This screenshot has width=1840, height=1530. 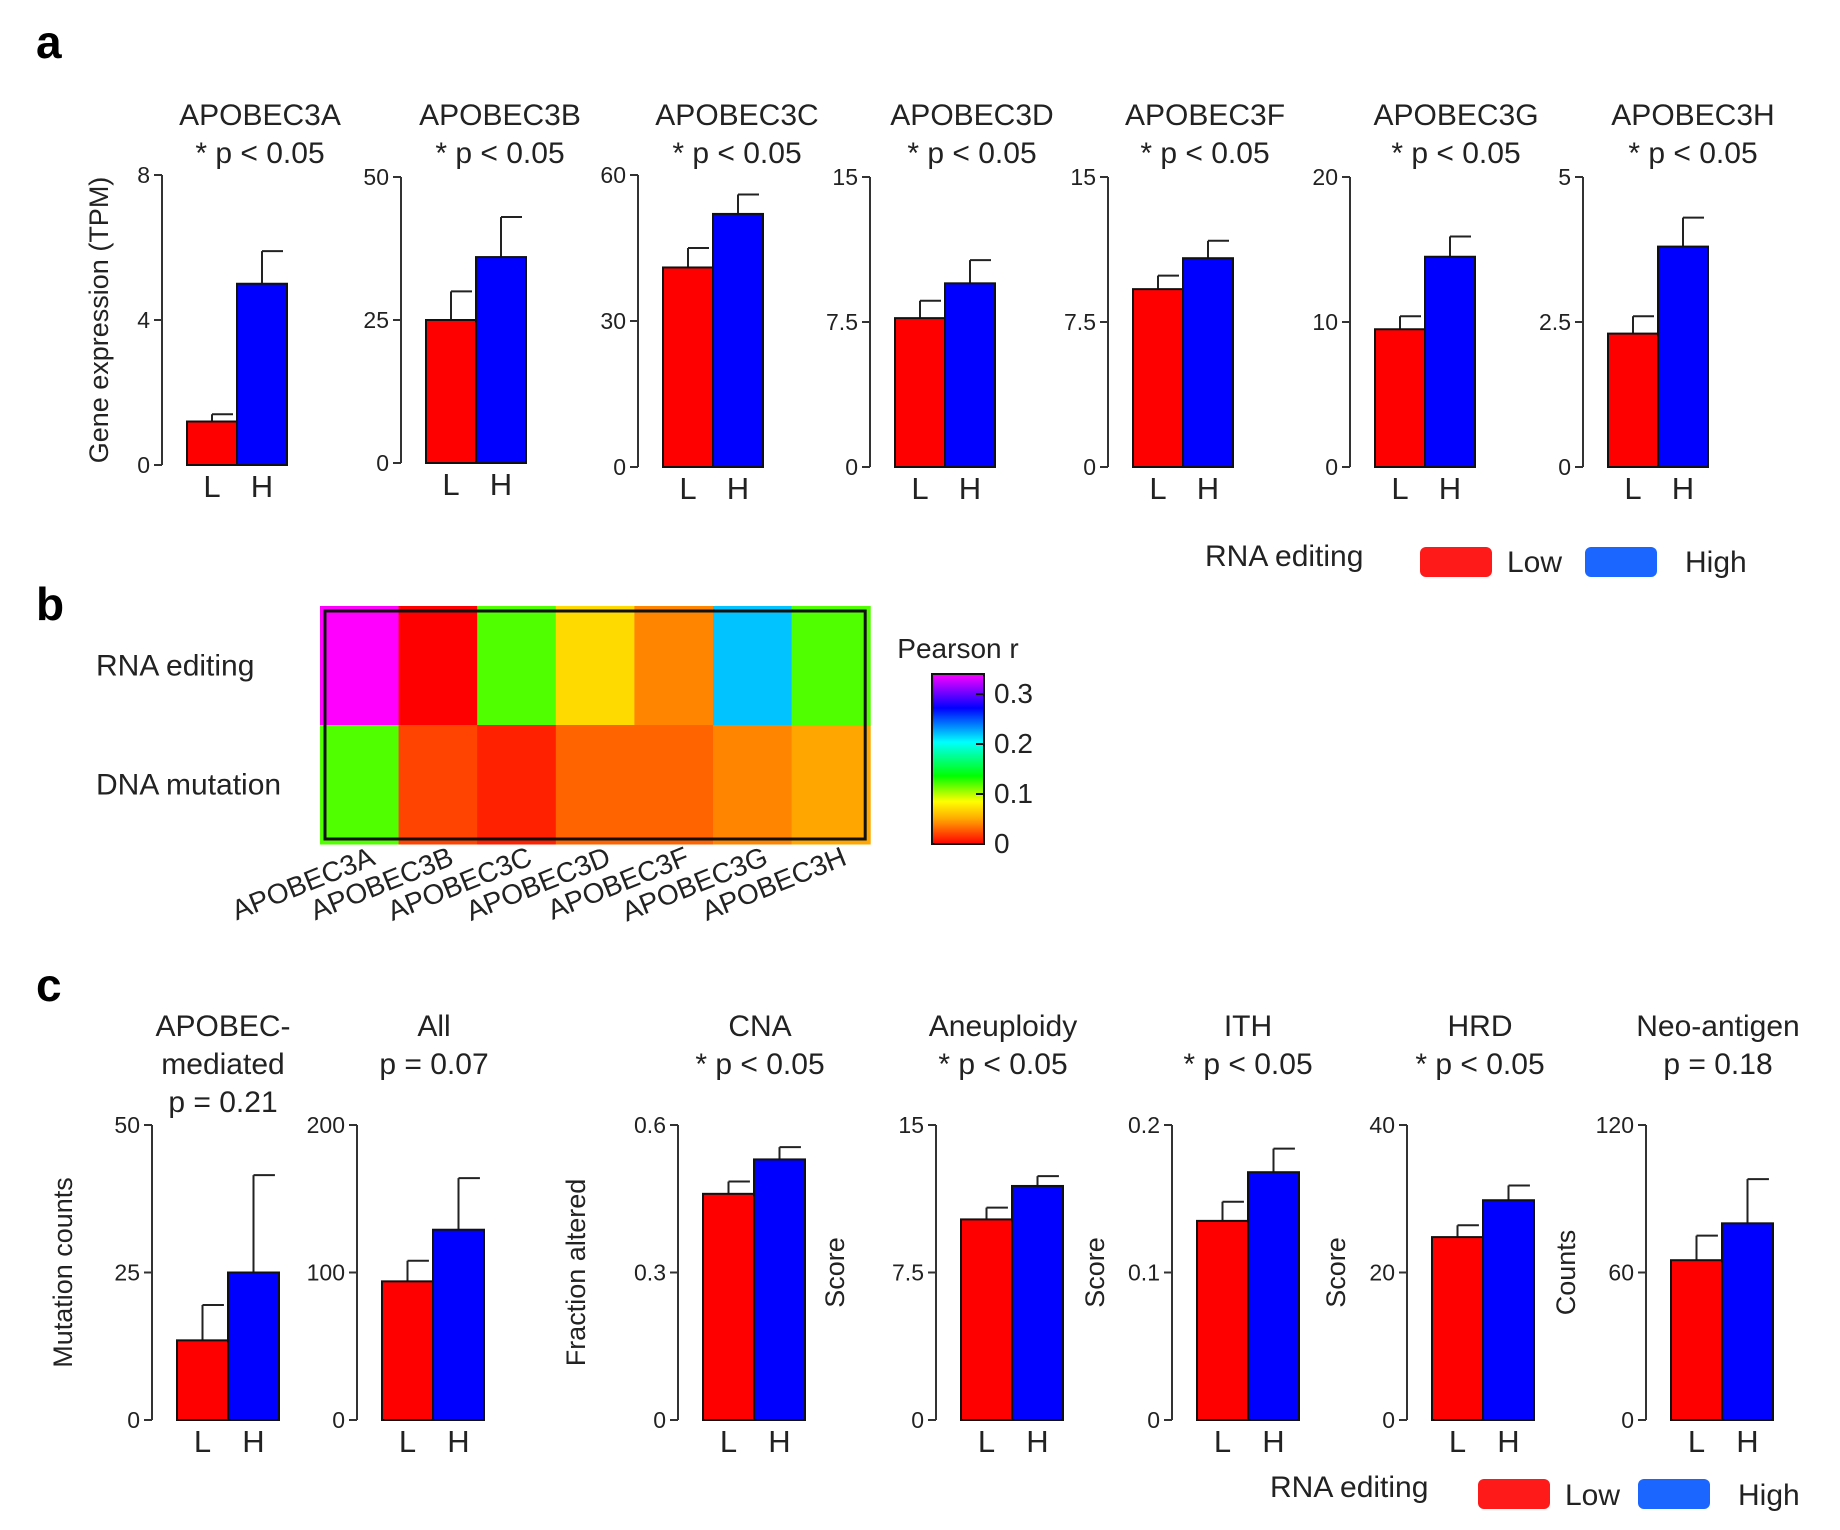 I want to click on c-tick-label-6-0: 0, so click(x=1627, y=1420).